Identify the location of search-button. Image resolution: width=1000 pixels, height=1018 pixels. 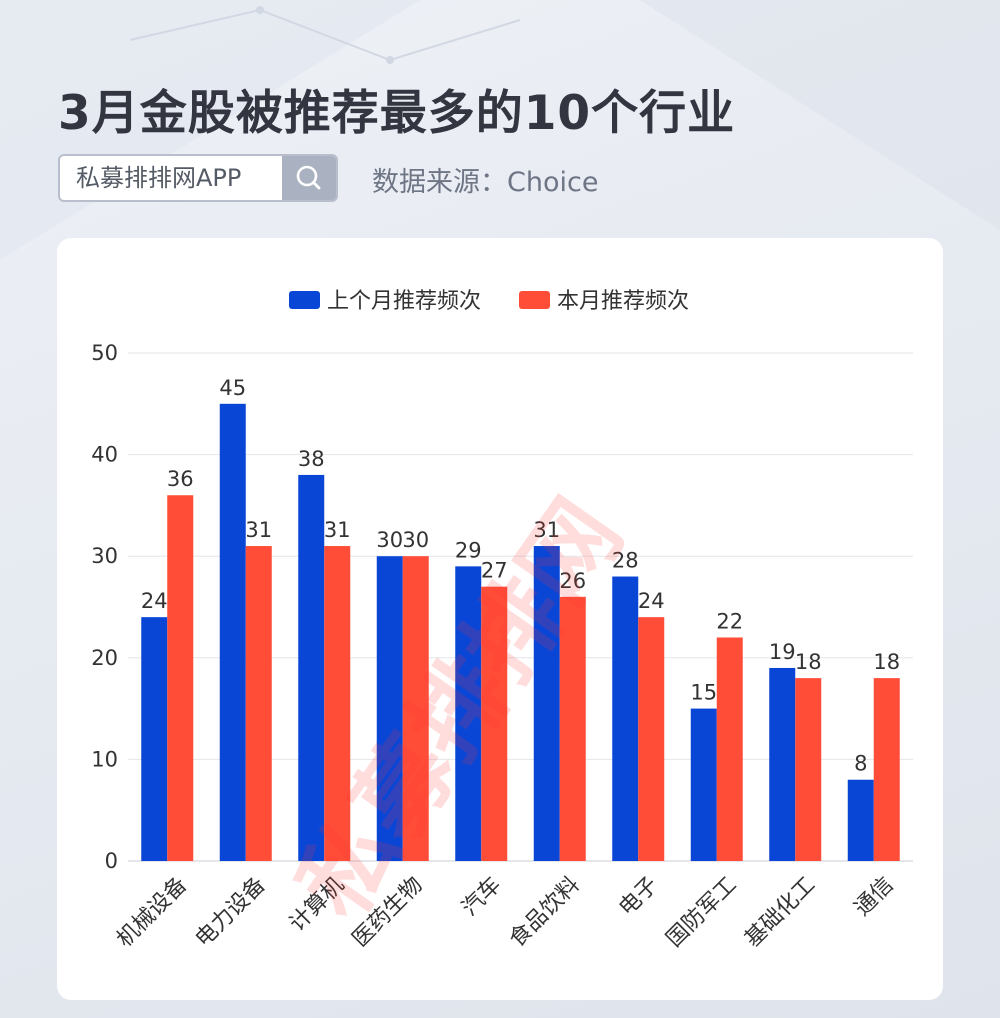
(309, 178).